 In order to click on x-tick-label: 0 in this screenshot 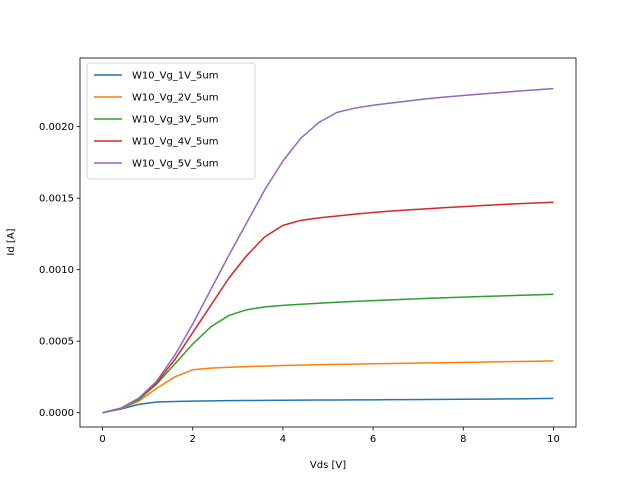, I will do `click(102, 439)`.